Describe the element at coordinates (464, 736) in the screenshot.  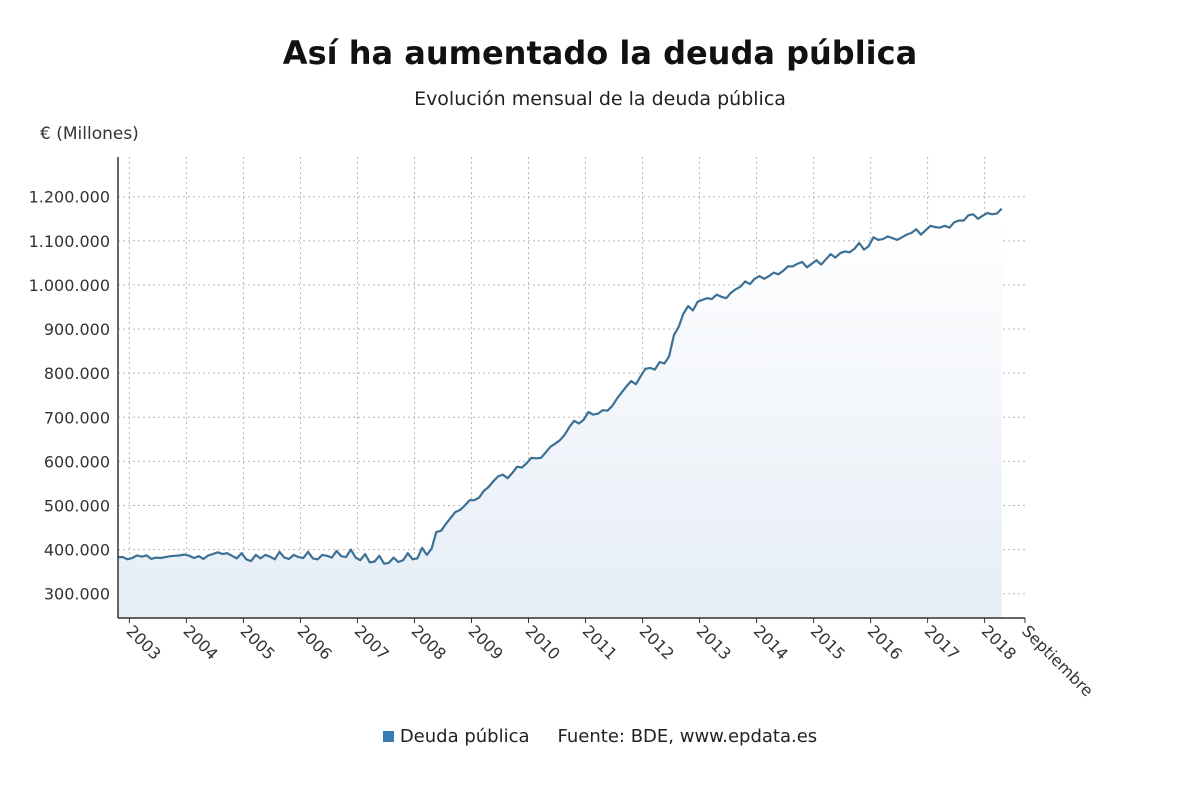
I see `legend-label: Deuda pública` at that location.